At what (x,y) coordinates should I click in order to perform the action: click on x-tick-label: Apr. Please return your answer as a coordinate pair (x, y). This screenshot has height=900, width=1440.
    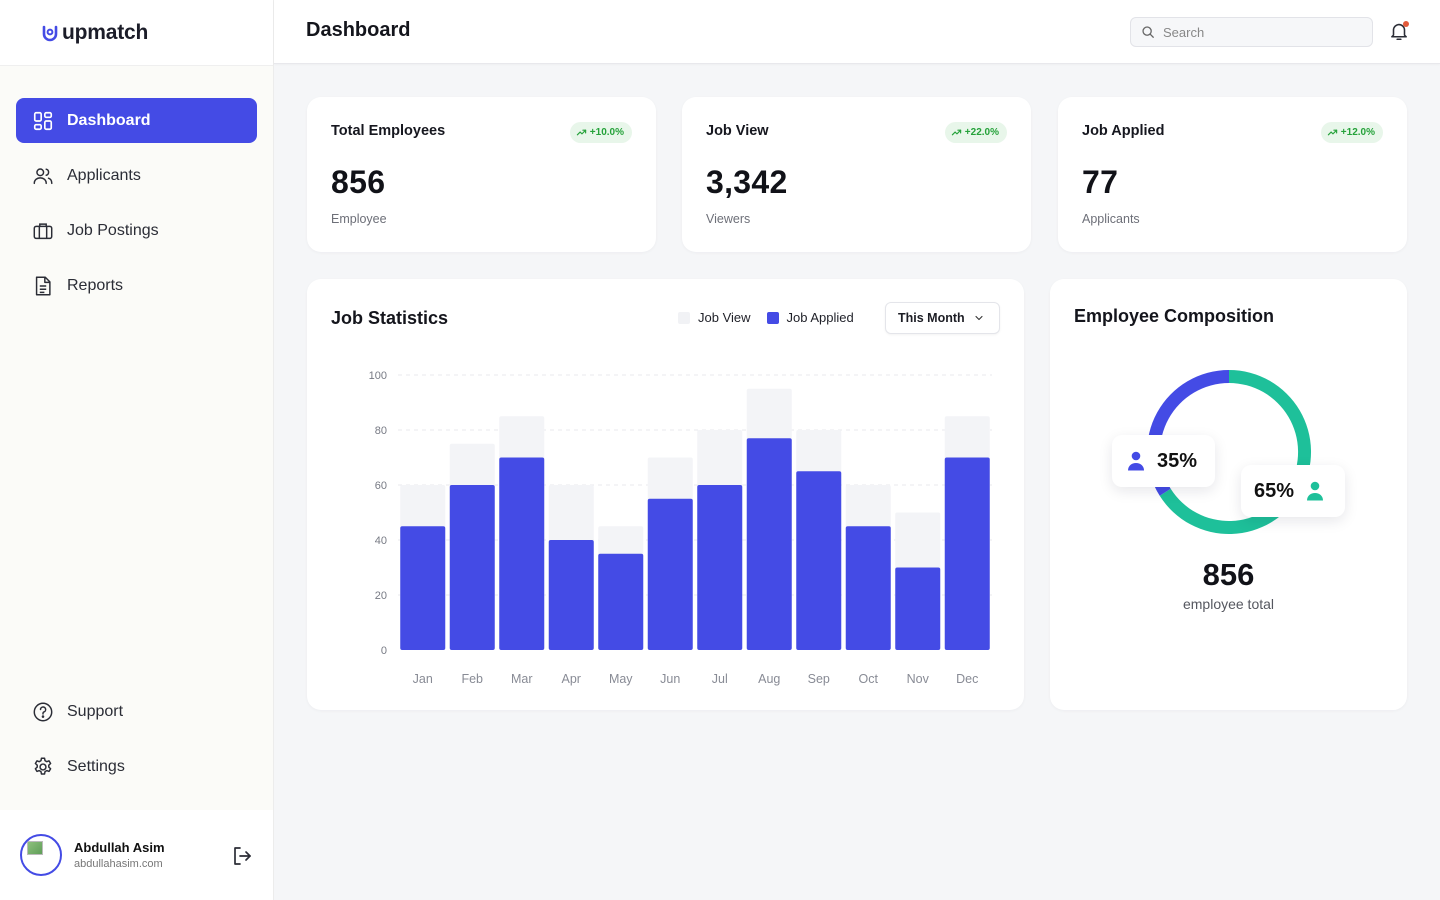
    Looking at the image, I should click on (571, 679).